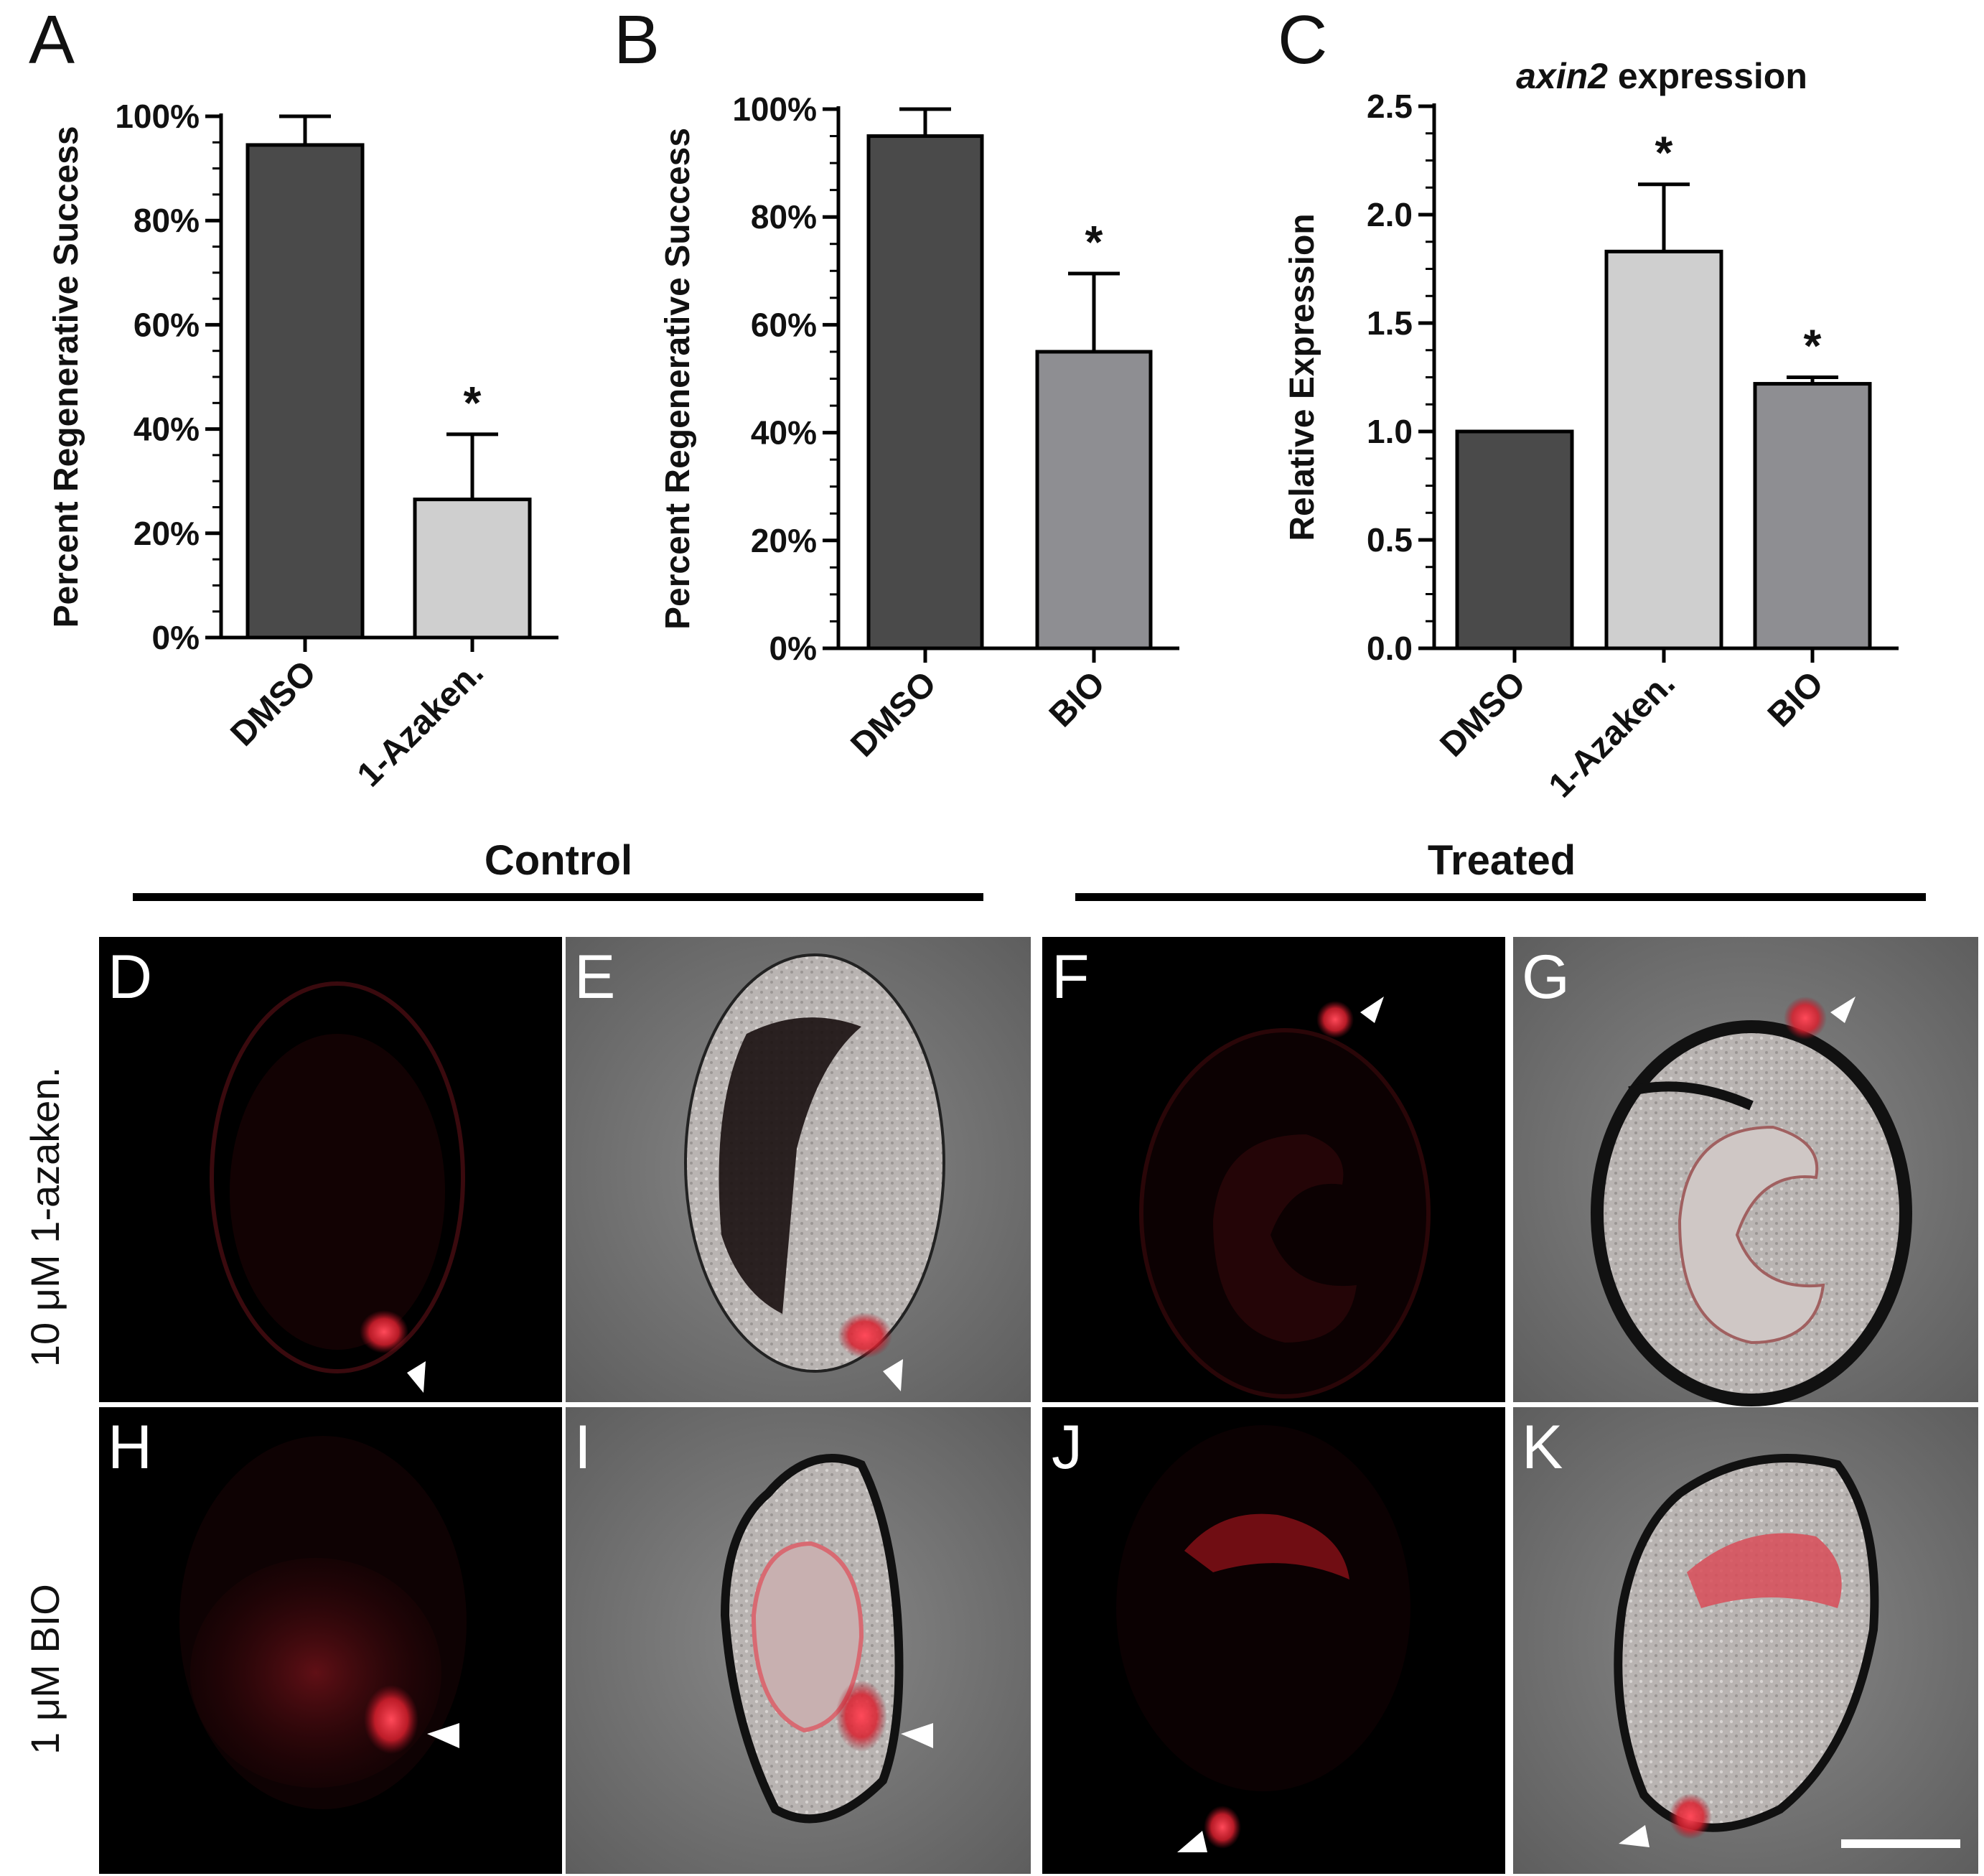 This screenshot has width=1984, height=1876. What do you see at coordinates (784, 216) in the screenshot?
I see `chart-b-tick-label: 80%` at bounding box center [784, 216].